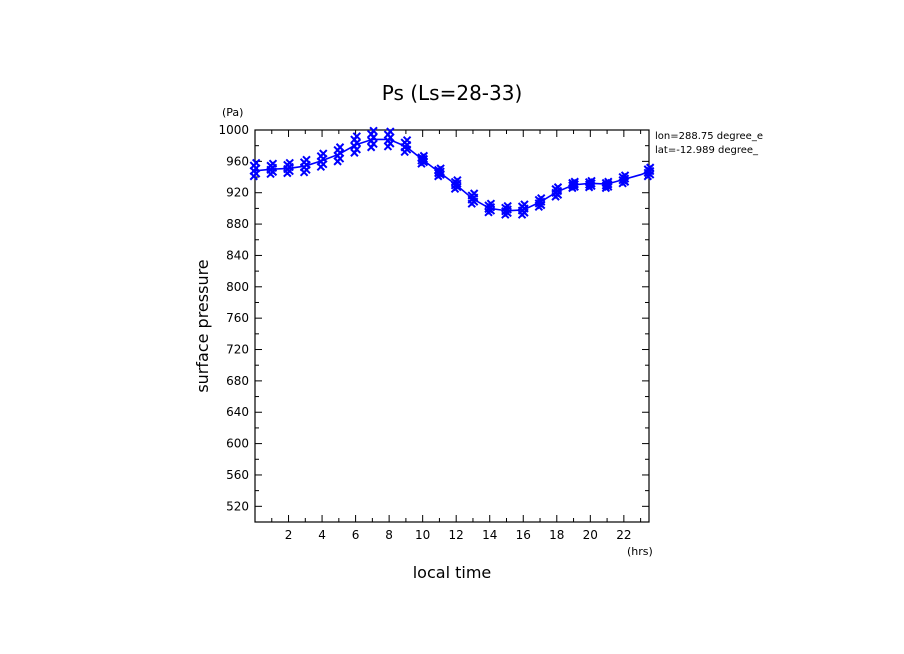 Image resolution: width=904 pixels, height=654 pixels. Describe the element at coordinates (322, 535) in the screenshot. I see `x-tick-label: 4` at that location.